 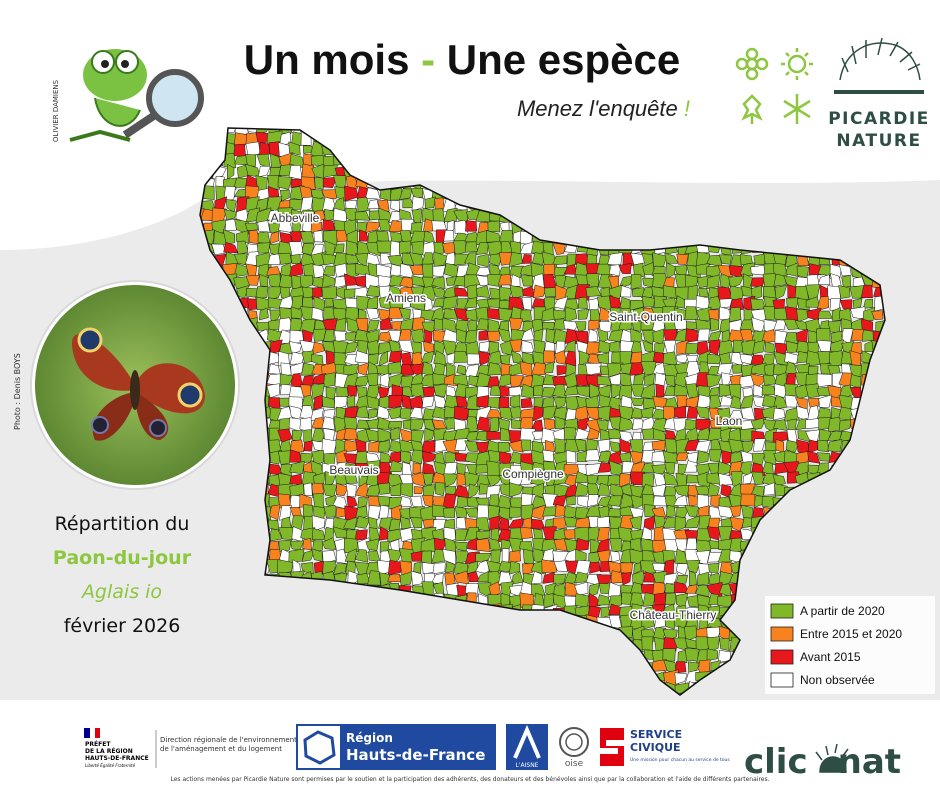 I want to click on logo-text: NATURE, so click(x=878, y=141).